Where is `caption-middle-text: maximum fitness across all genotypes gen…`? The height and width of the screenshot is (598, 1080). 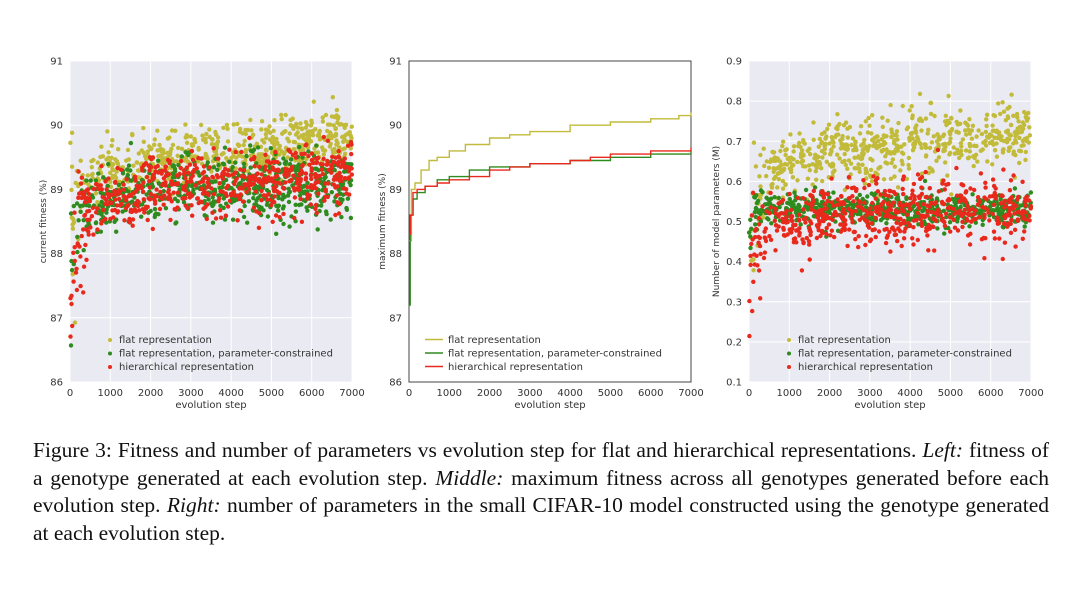 caption-middle-text: maximum fitness across all genotypes gen… is located at coordinates (541, 491).